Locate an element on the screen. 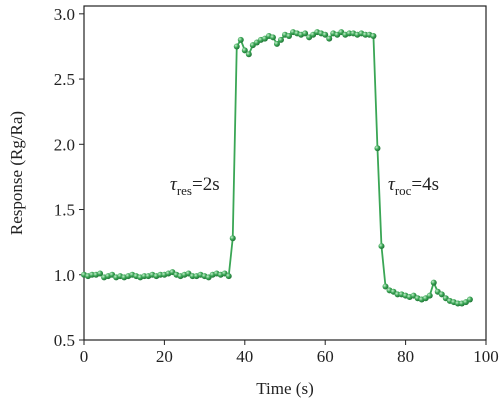  x-tick-label: 0 is located at coordinates (84, 356).